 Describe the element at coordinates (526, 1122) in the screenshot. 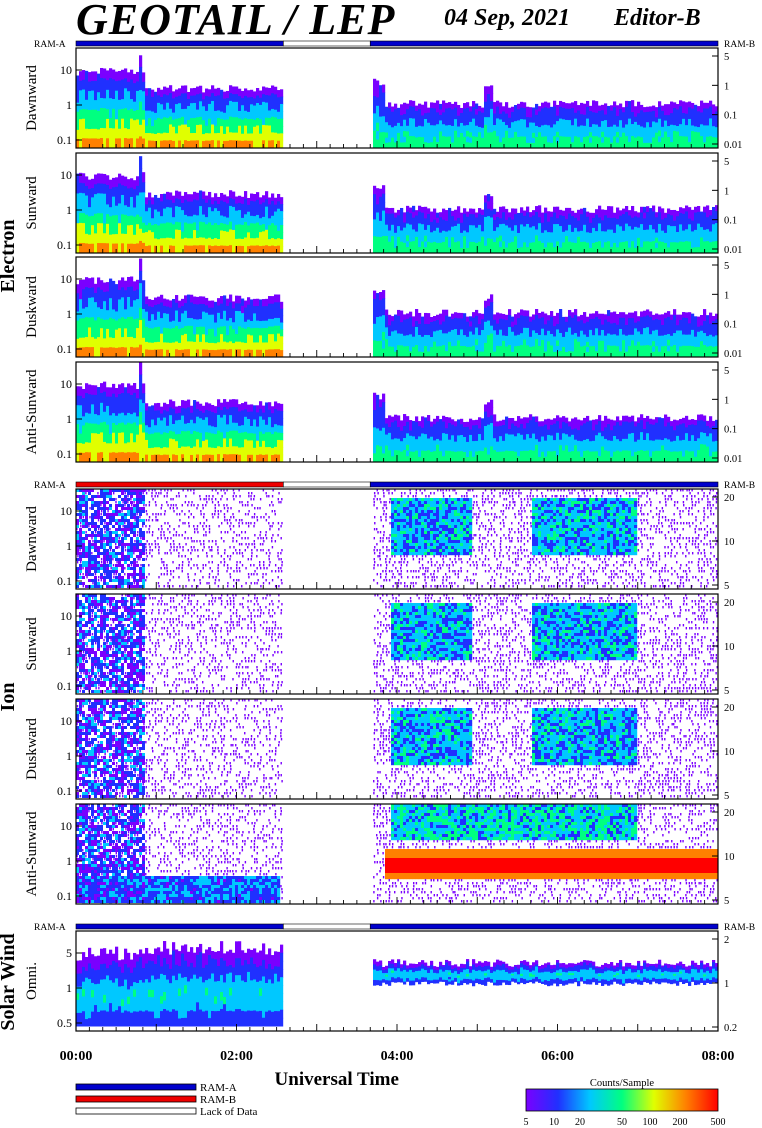

I see `colorbar-tick-label: 5` at that location.